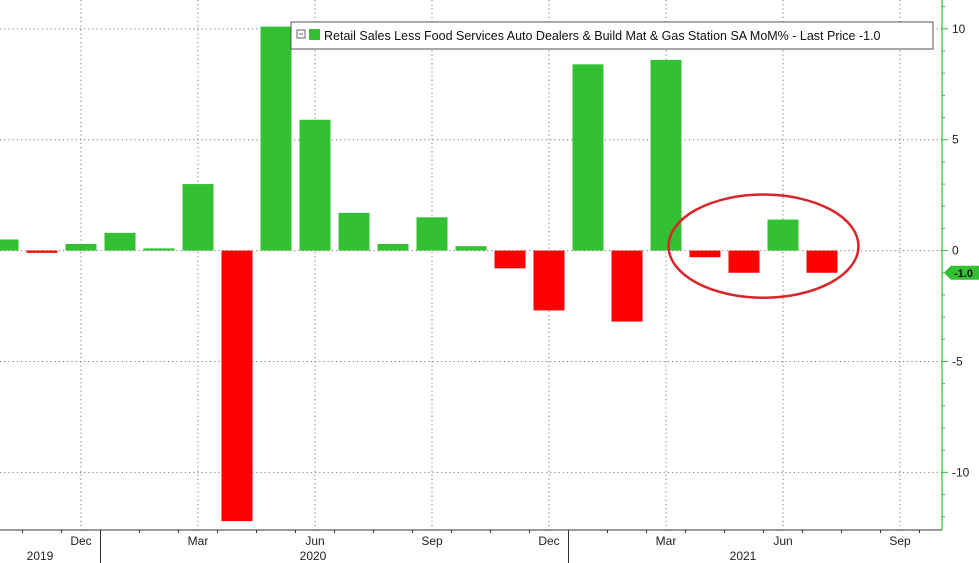 This screenshot has height=563, width=979. Describe the element at coordinates (313, 556) in the screenshot. I see `year-label: 2020` at that location.